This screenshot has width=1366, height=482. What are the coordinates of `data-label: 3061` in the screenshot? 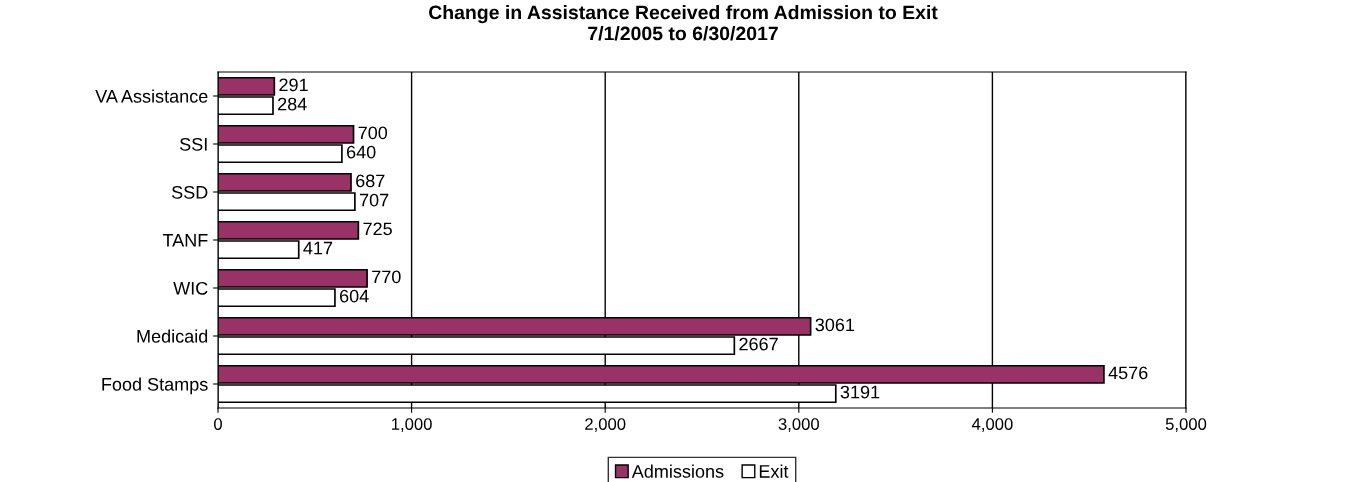 It's located at (835, 325).